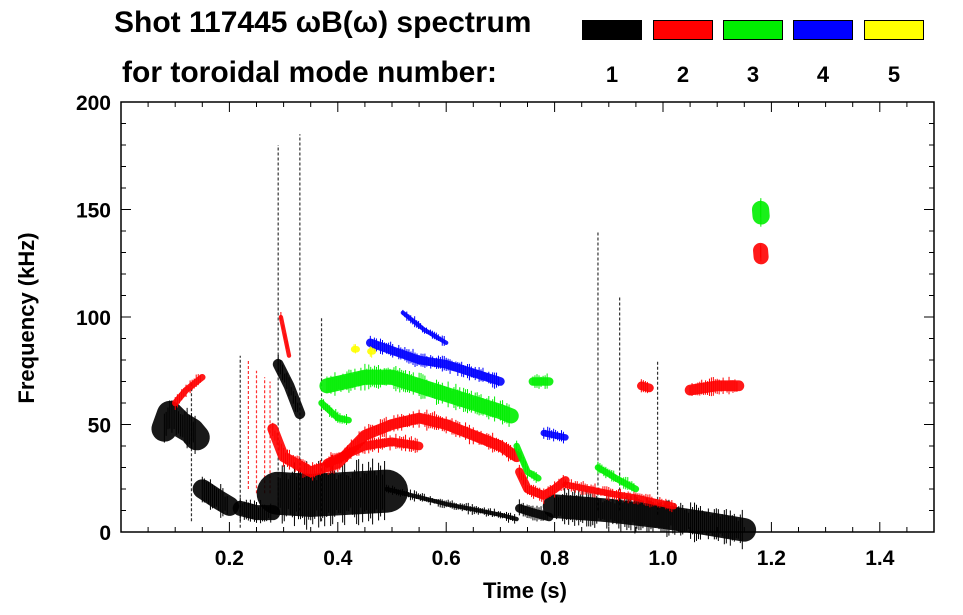  What do you see at coordinates (93, 211) in the screenshot?
I see `y-tick-label: 150` at bounding box center [93, 211].